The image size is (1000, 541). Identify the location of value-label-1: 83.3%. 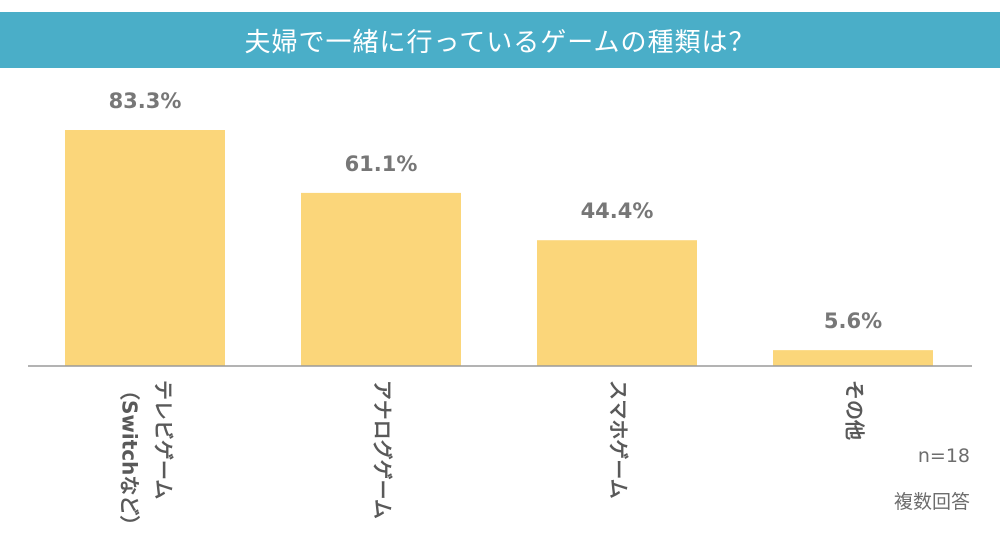
(145, 101).